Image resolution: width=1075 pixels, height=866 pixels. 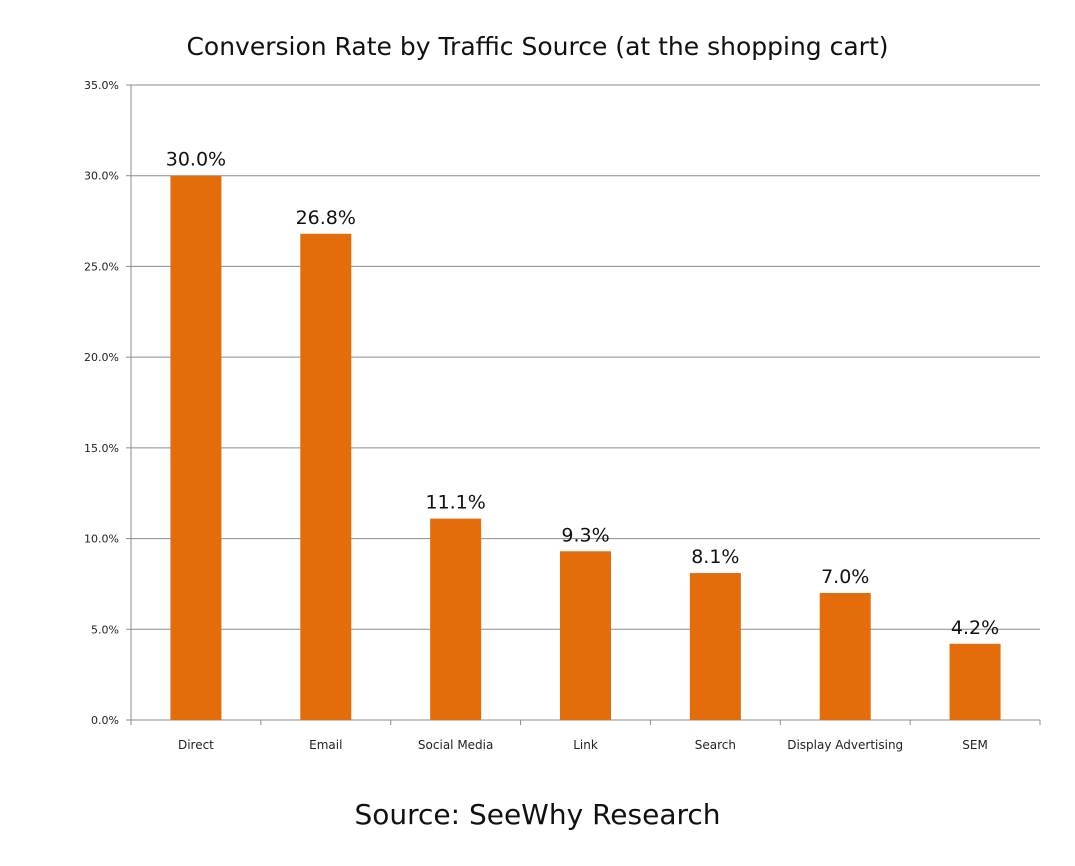 What do you see at coordinates (101, 357) in the screenshot?
I see `y-tick-label: 20.0%` at bounding box center [101, 357].